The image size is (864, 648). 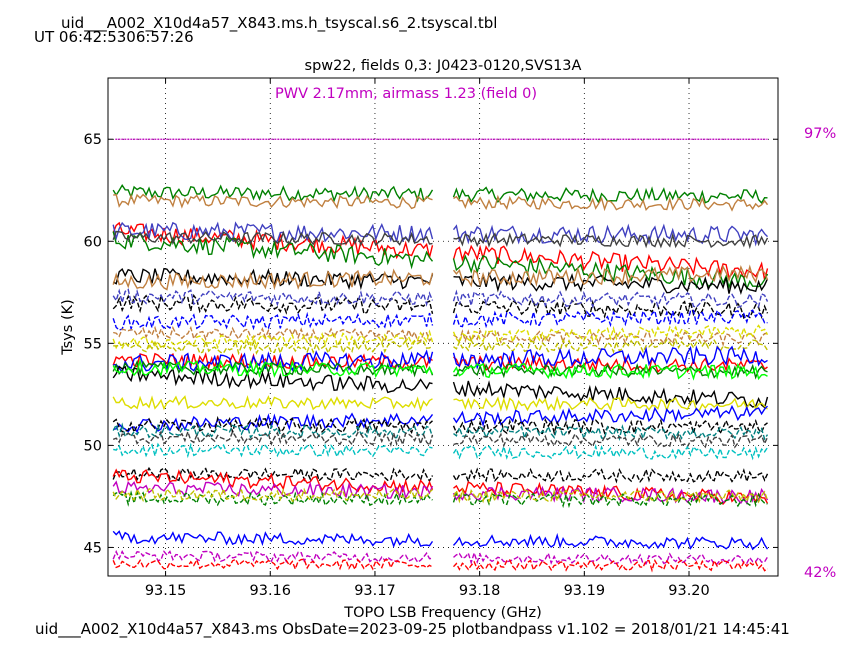 What do you see at coordinates (271, 591) in the screenshot?
I see `x-tick-label: 93.16` at bounding box center [271, 591].